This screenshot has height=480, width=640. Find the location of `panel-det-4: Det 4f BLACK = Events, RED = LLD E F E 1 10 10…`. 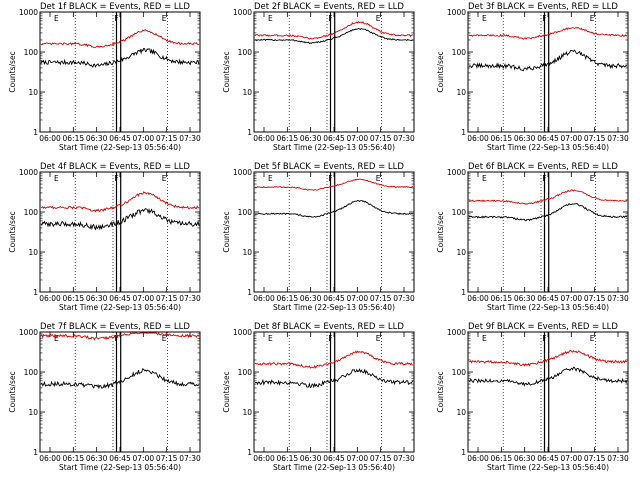

panel-det-4: Det 4f BLACK = Events, RED = LLD E F E 1 10 10… is located at coordinates (104, 237).